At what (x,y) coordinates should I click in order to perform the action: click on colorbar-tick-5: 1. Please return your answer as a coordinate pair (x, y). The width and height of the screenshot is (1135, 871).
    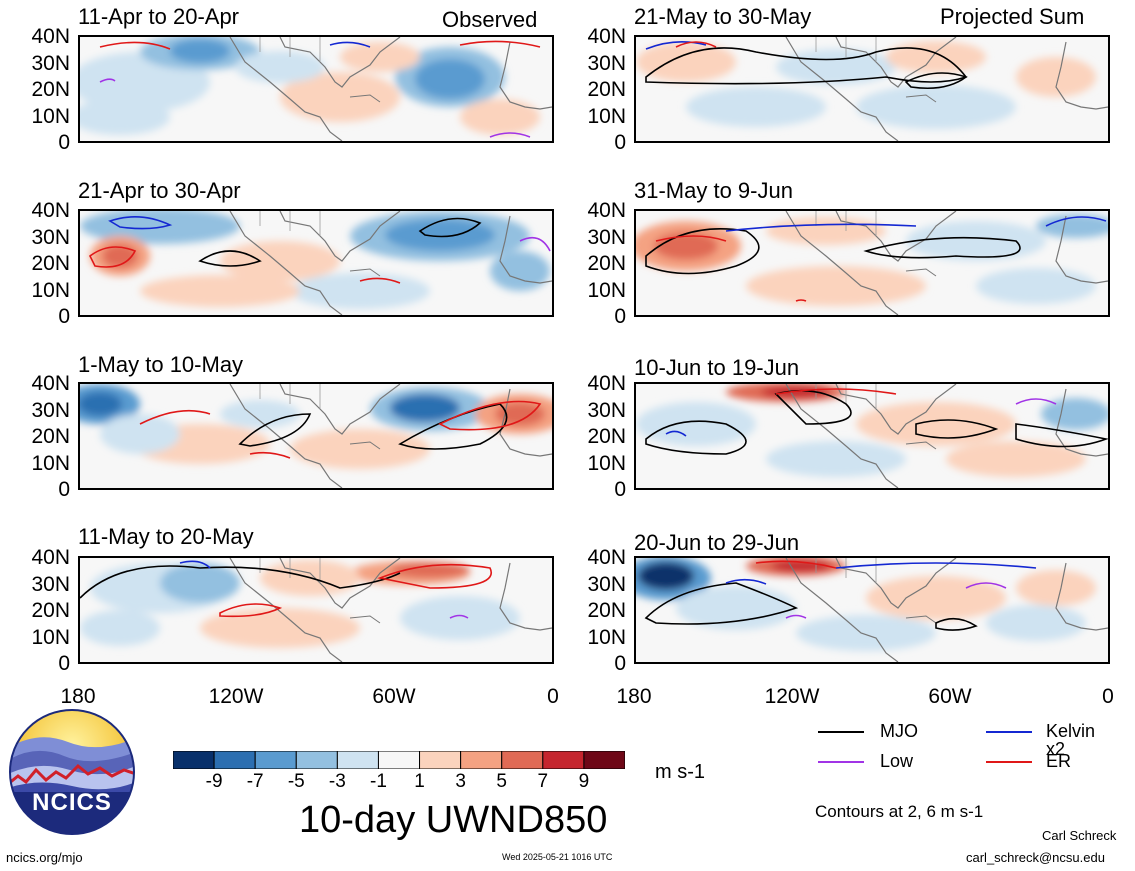
    Looking at the image, I should click on (419, 781).